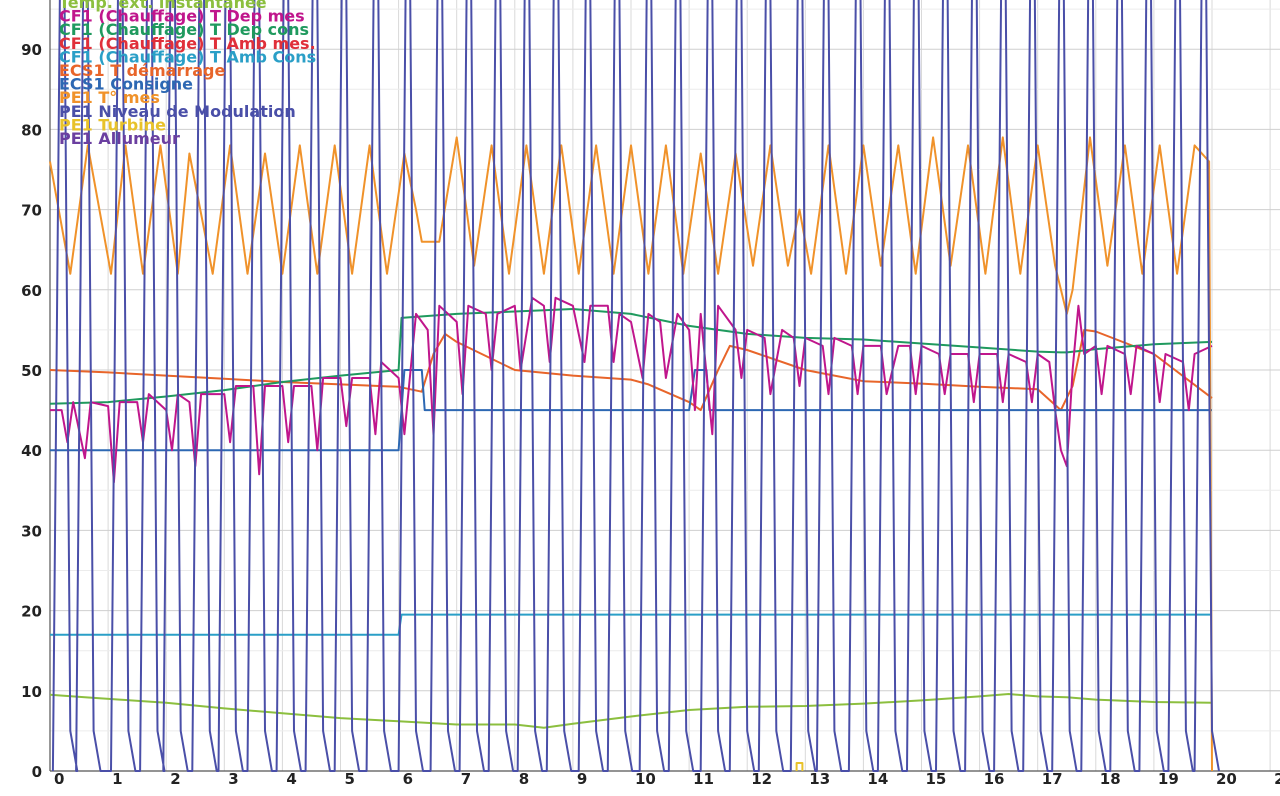 The image size is (1280, 796). Describe the element at coordinates (819, 779) in the screenshot. I see `x-tick-label: 13` at that location.